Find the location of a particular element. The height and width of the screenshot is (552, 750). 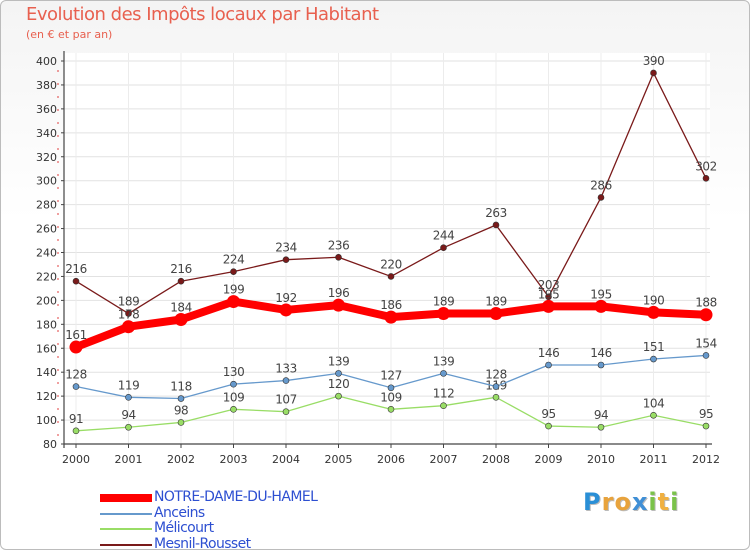

legend-swatch-mesnil-rousset is located at coordinates (126, 544).